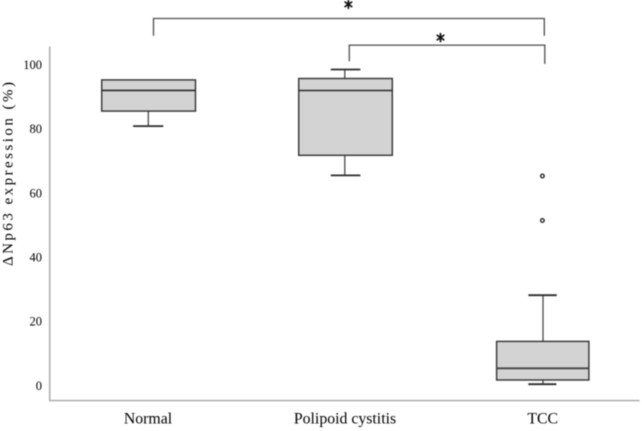 The width and height of the screenshot is (642, 431). Describe the element at coordinates (36, 129) in the screenshot. I see `svg-text: 80` at that location.